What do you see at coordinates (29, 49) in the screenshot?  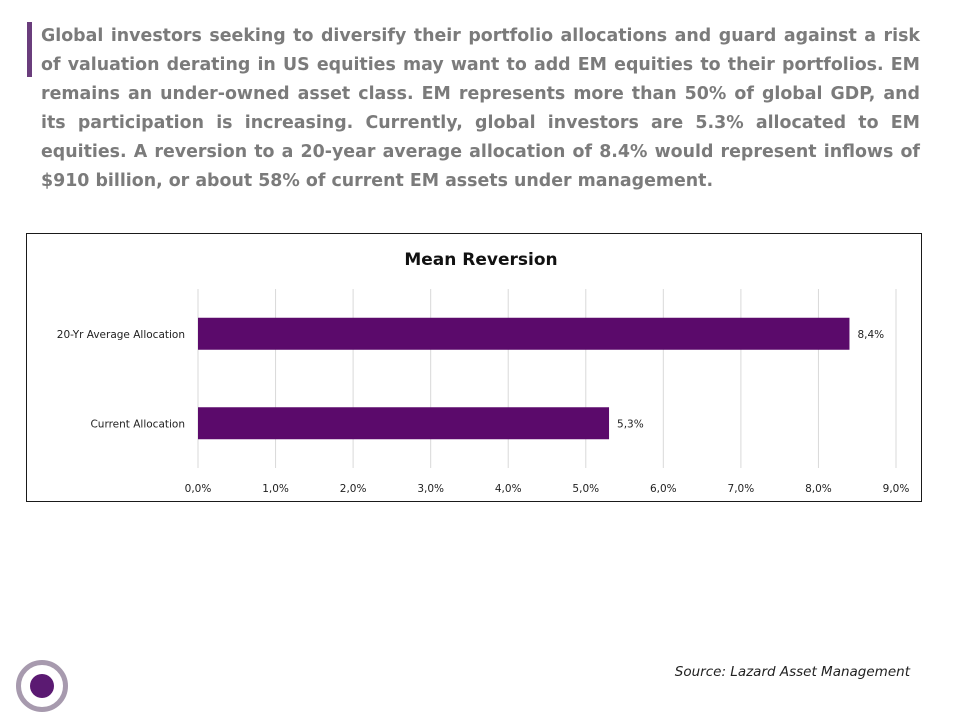 I see `accent-bar` at bounding box center [29, 49].